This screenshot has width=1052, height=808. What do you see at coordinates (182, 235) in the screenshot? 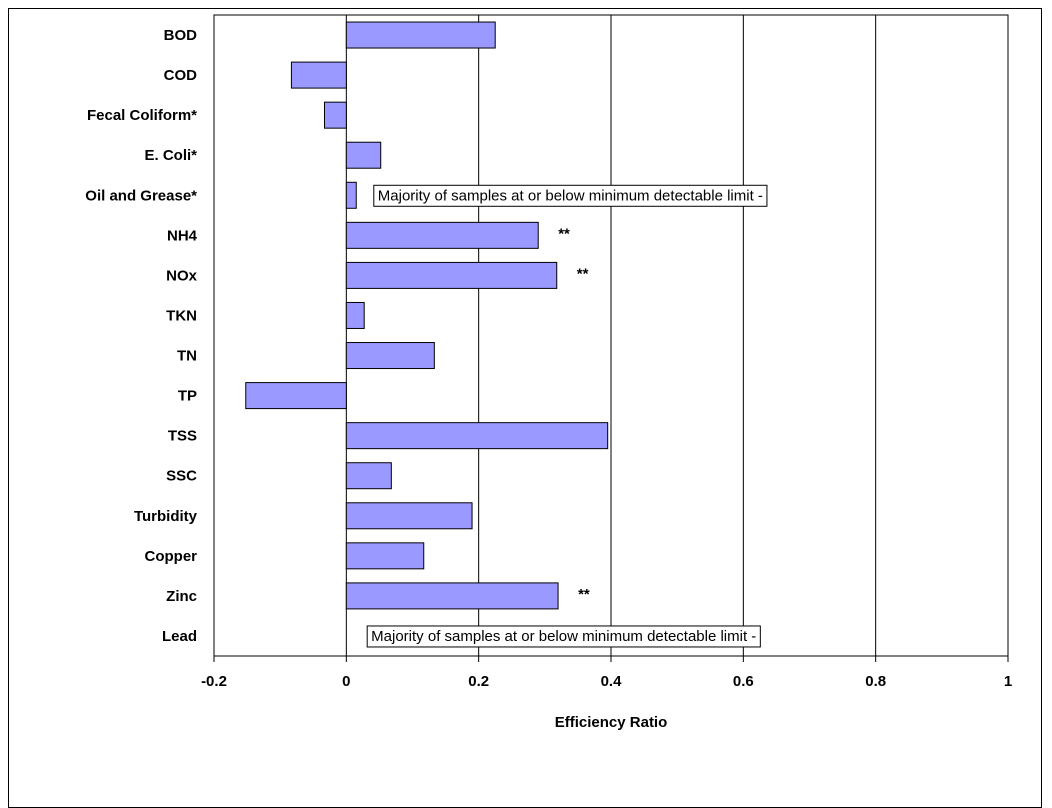
I see `category-label: NH4` at bounding box center [182, 235].